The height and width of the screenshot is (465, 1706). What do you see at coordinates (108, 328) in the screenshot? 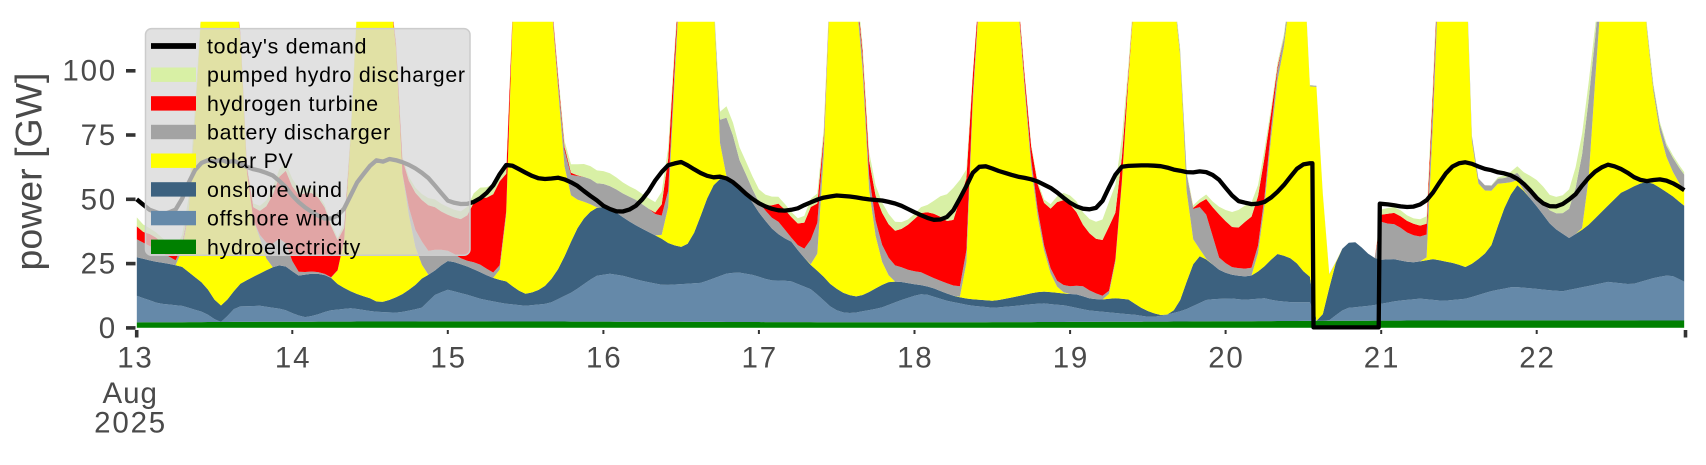
I see `svg-text: 0` at bounding box center [108, 328].